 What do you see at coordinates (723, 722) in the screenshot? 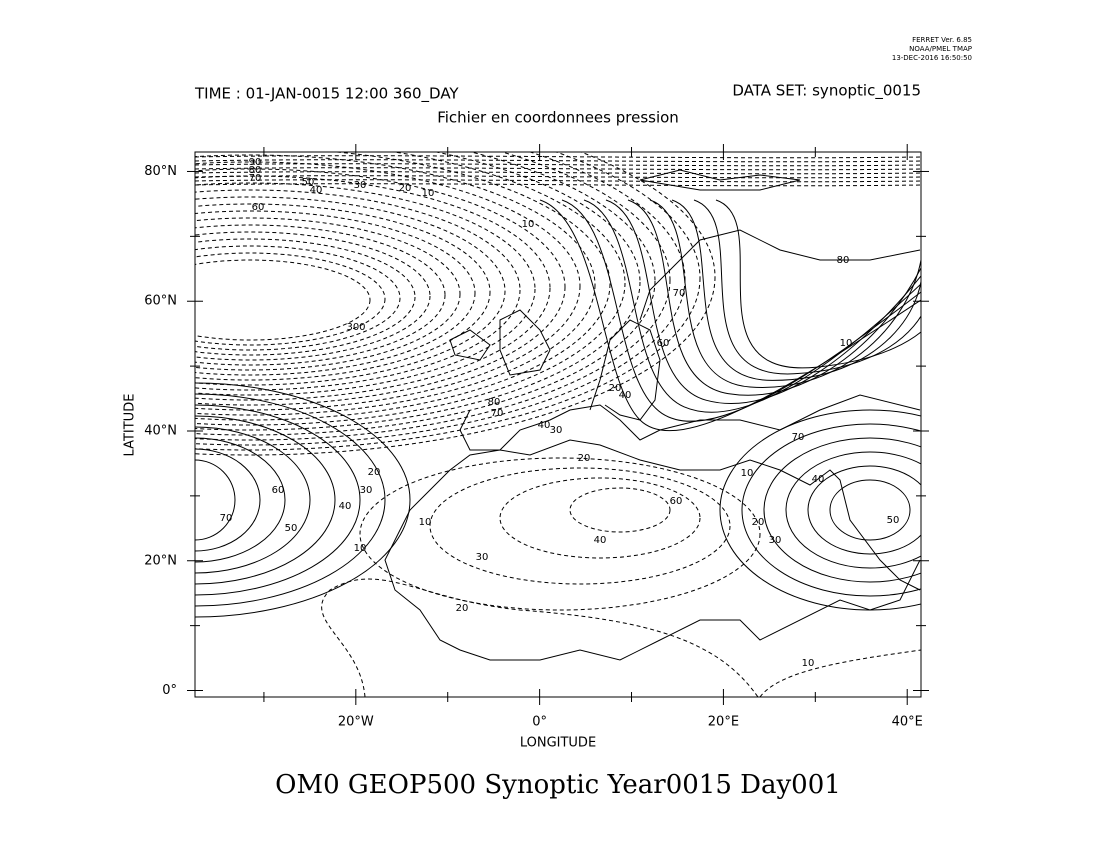
I see `x-tick-label: 20°E` at bounding box center [723, 722].